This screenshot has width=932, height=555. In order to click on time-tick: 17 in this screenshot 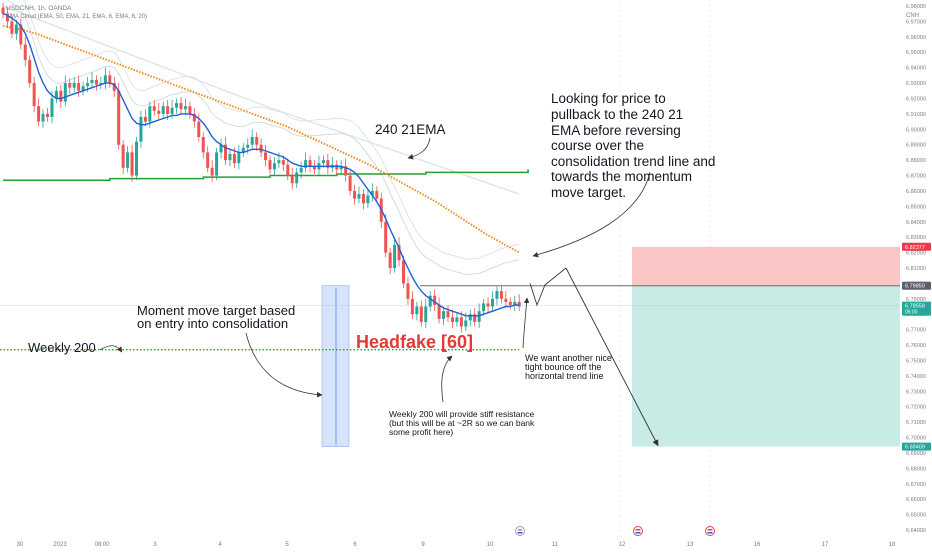, I will do `click(825, 545)`.